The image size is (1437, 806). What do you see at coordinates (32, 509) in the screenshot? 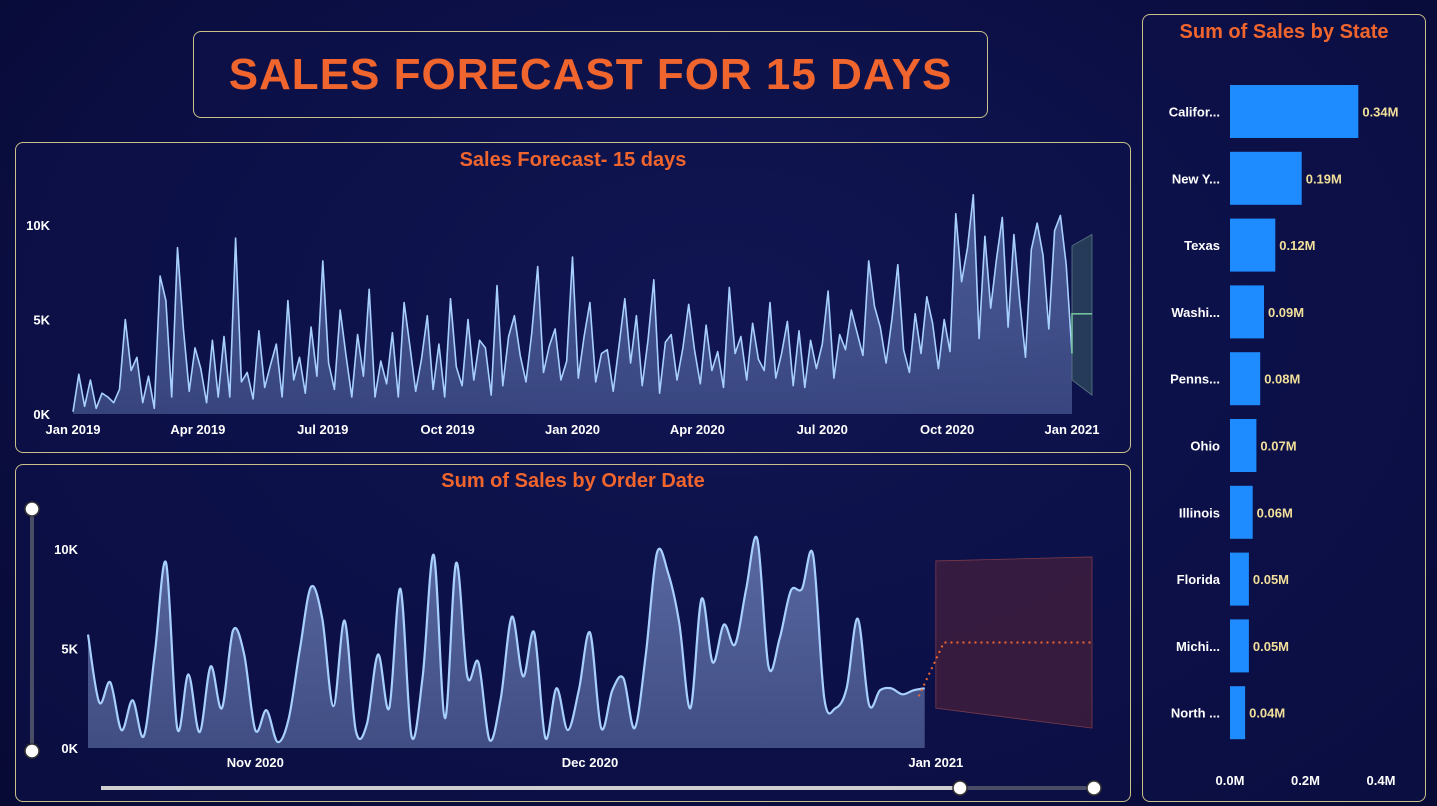
I see `vertical-slider-top-handle` at bounding box center [32, 509].